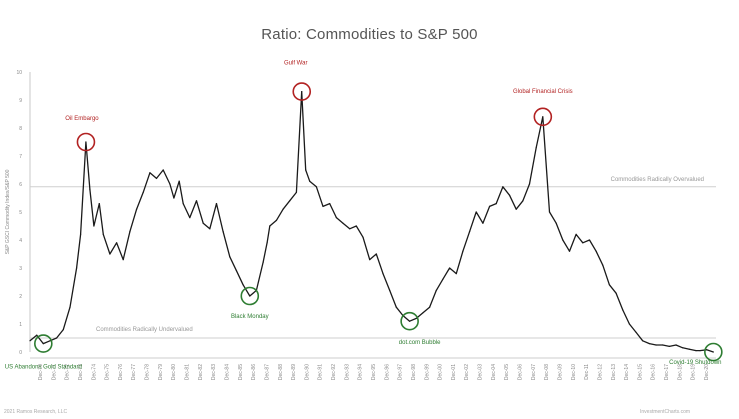 Image resolution: width=739 pixels, height=419 pixels. What do you see at coordinates (369, 34) in the screenshot?
I see `chart-title: Ratio: Commodities to S&P 500` at bounding box center [369, 34].